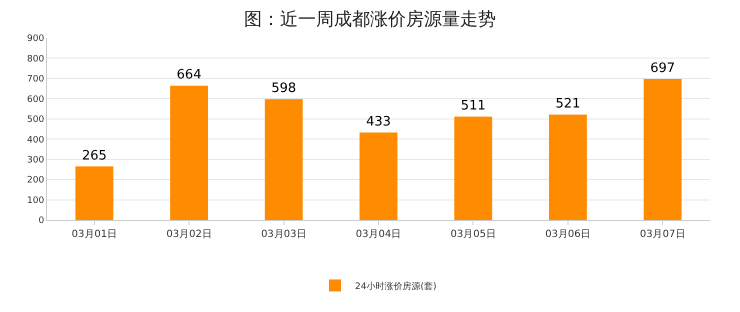 This screenshot has width=740, height=312. What do you see at coordinates (35, 79) in the screenshot?
I see `y-tick-label: 700` at bounding box center [35, 79].